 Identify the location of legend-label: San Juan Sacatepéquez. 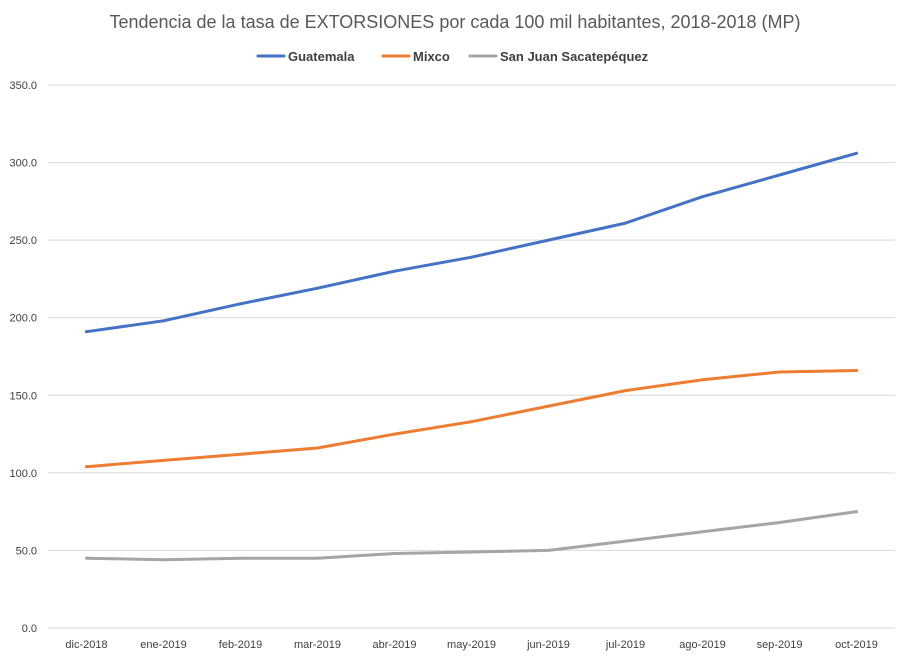
(574, 56).